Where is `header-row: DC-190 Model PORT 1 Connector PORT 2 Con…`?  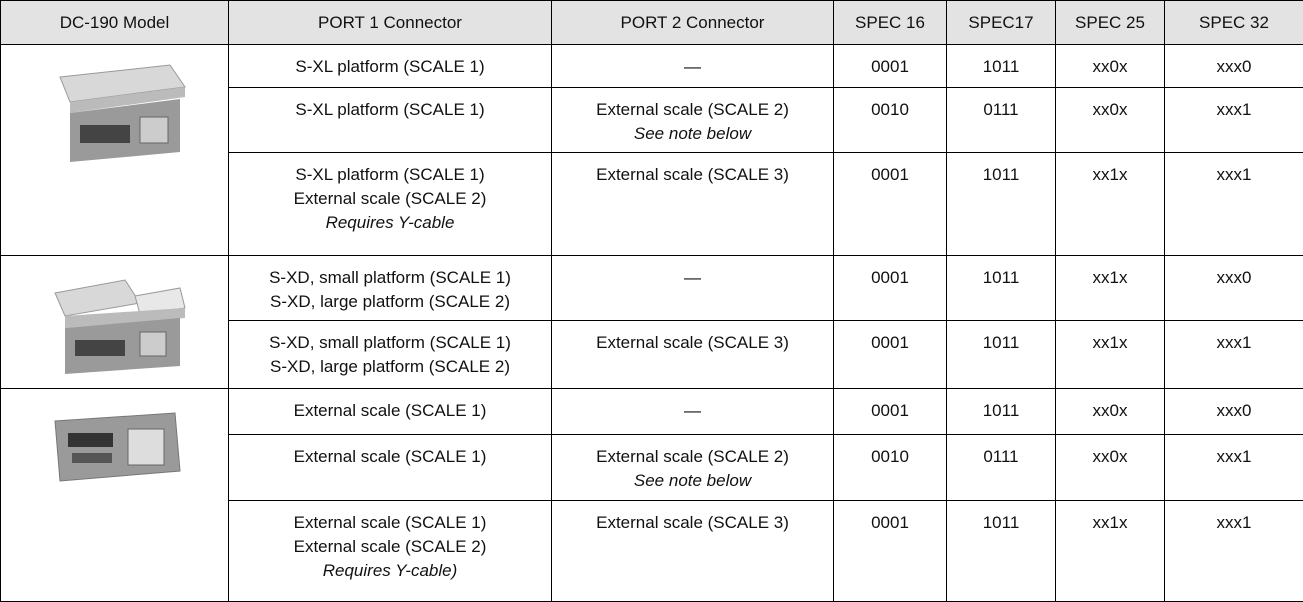 header-row: DC-190 Model PORT 1 Connector PORT 2 Con… is located at coordinates (652, 23).